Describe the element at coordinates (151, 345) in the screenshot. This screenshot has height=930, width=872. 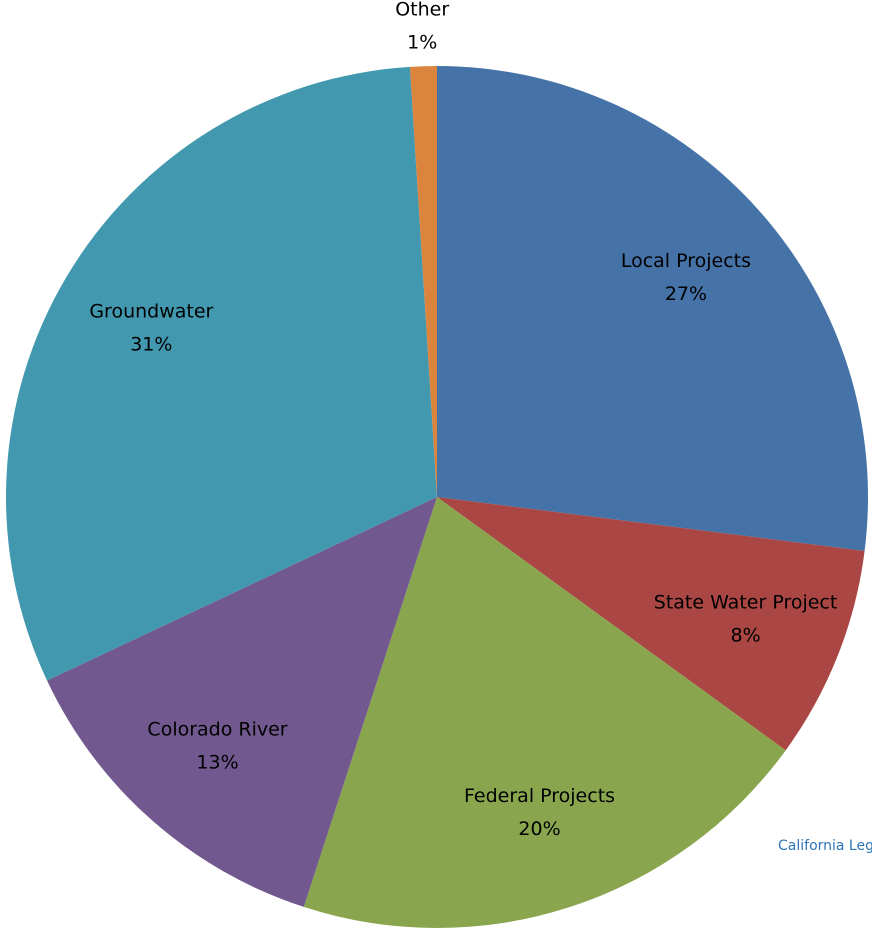
I see `slice-value: 31%` at that location.